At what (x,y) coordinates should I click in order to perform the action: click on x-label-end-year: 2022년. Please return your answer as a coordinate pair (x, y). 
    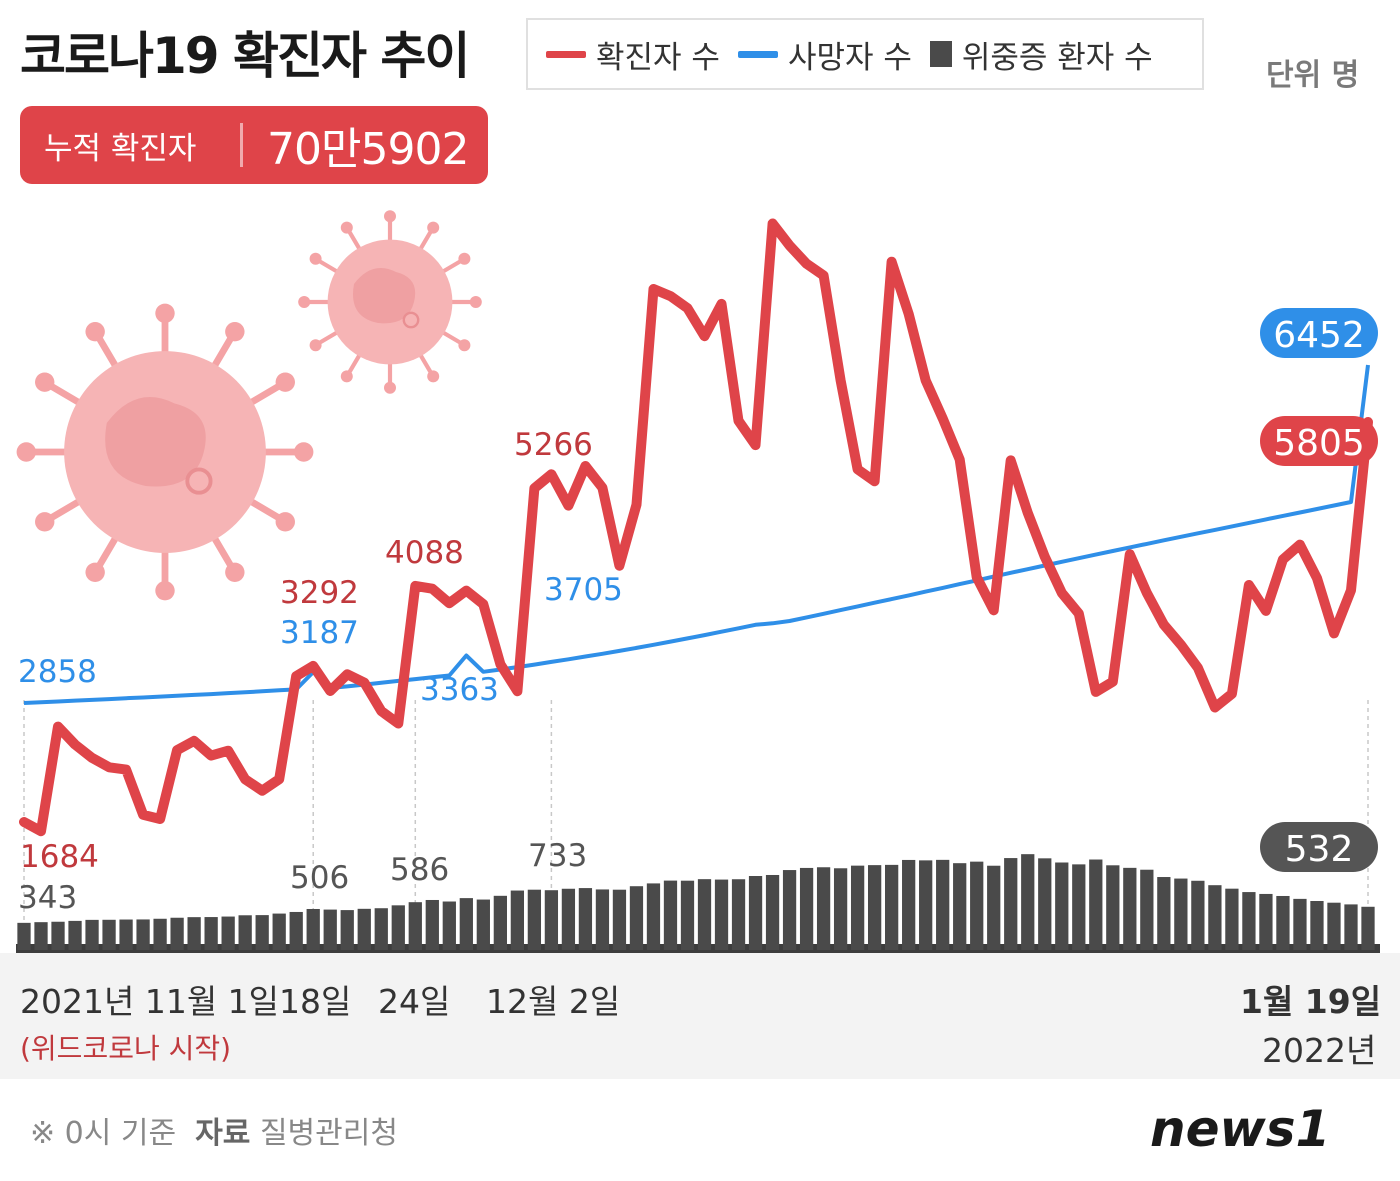
    Looking at the image, I should click on (1319, 1050).